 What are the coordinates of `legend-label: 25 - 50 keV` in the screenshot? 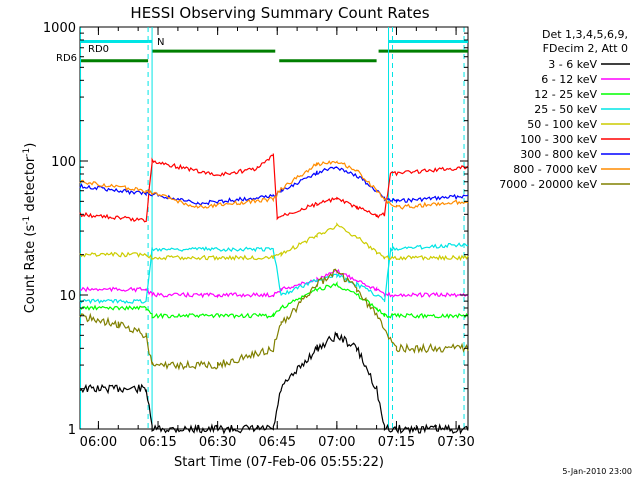 It's located at (565, 109).